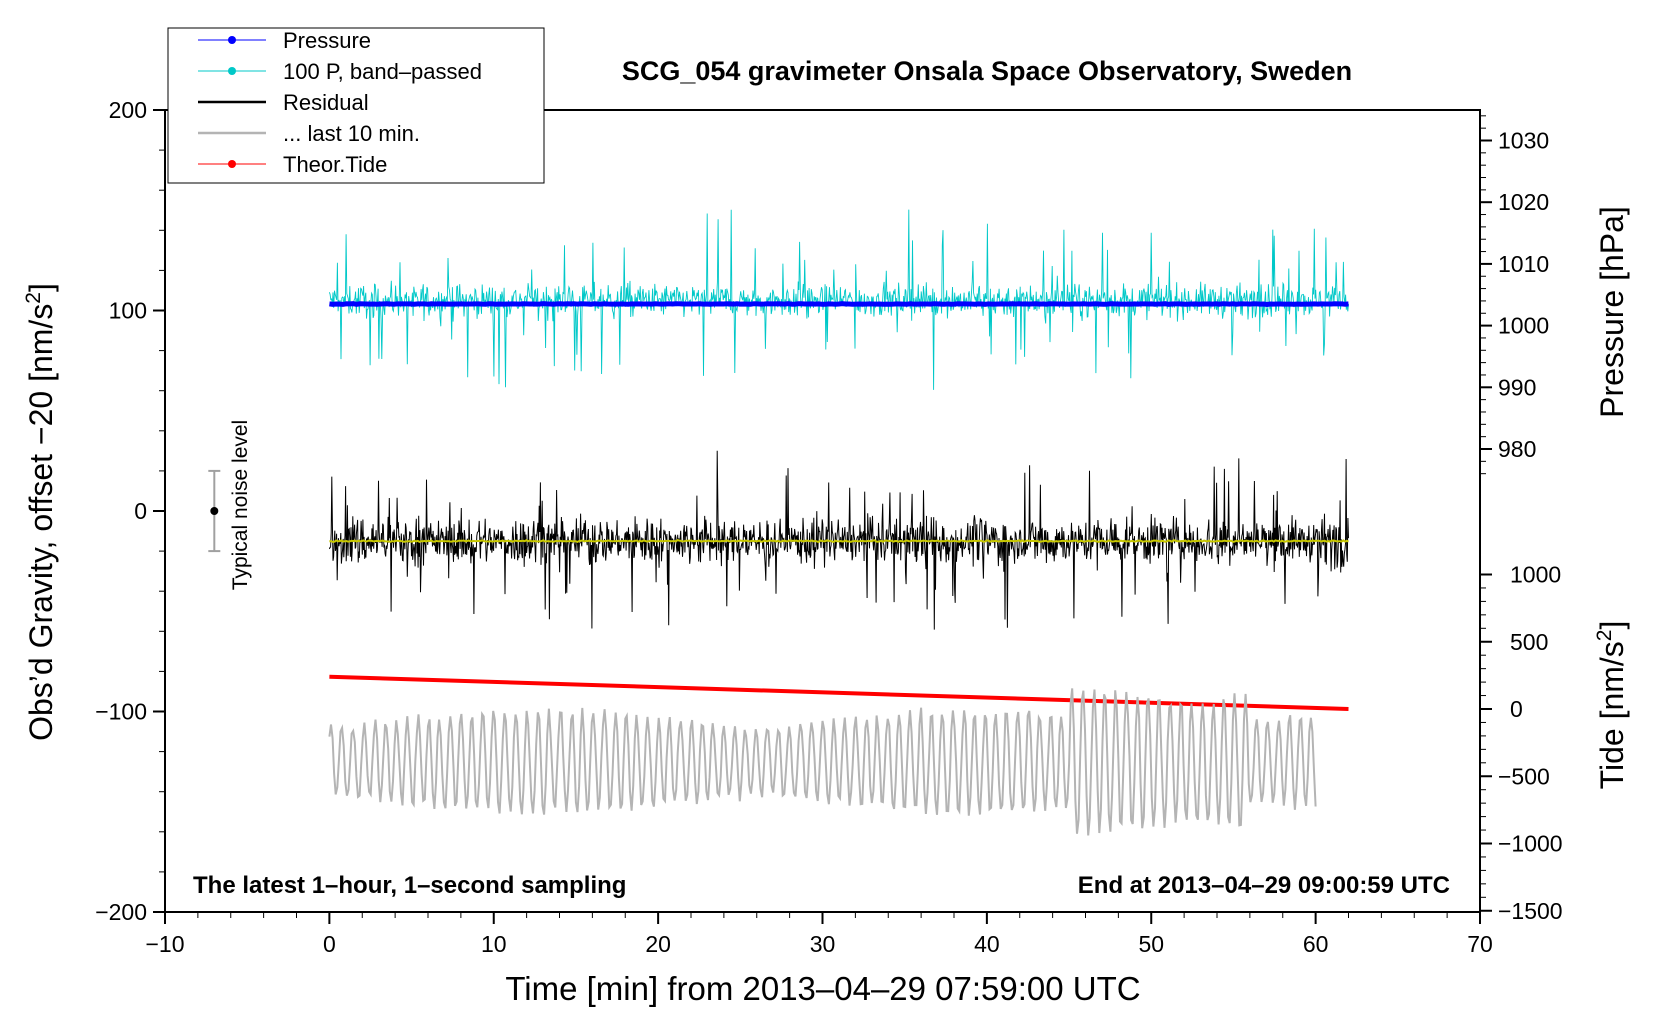  I want to click on series-pressure, so click(839, 304).